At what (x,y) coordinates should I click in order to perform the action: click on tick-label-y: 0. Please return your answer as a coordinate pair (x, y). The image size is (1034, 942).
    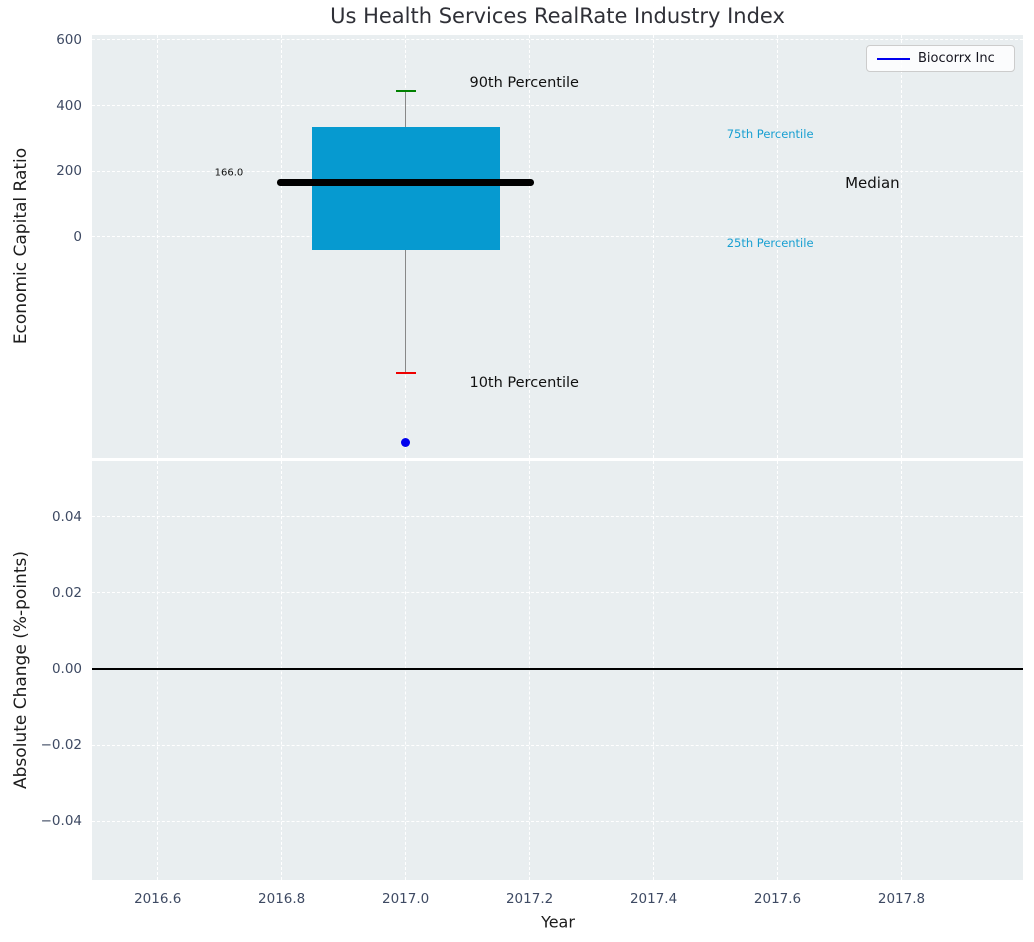
    Looking at the image, I should click on (77, 236).